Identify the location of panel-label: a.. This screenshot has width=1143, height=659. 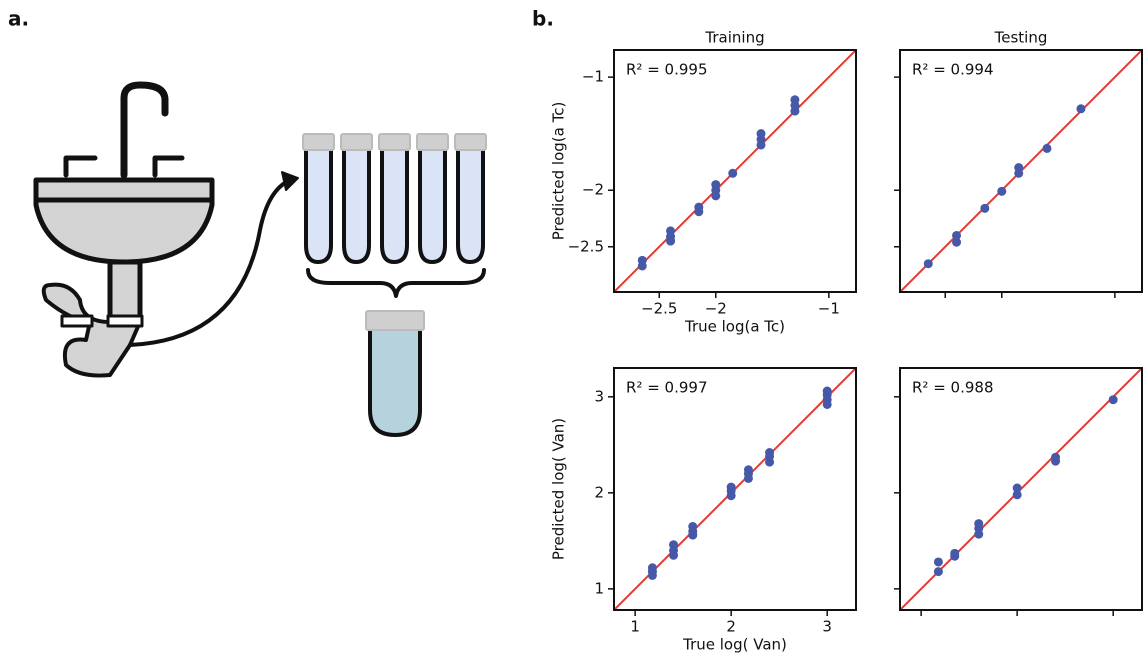
(18, 19).